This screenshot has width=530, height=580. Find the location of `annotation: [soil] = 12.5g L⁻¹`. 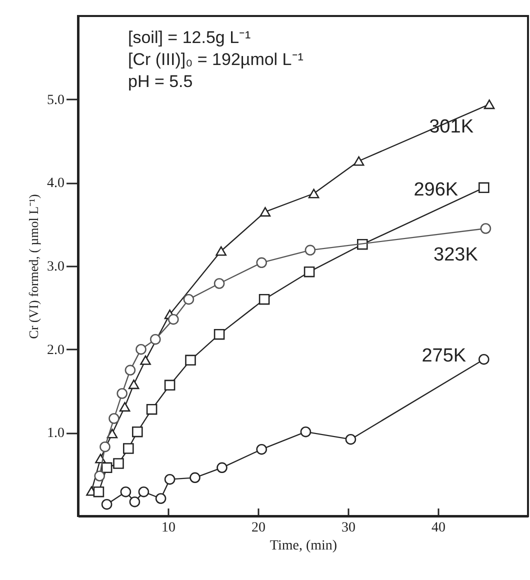

annotation: [soil] = 12.5g L⁻¹ is located at coordinates (190, 37).